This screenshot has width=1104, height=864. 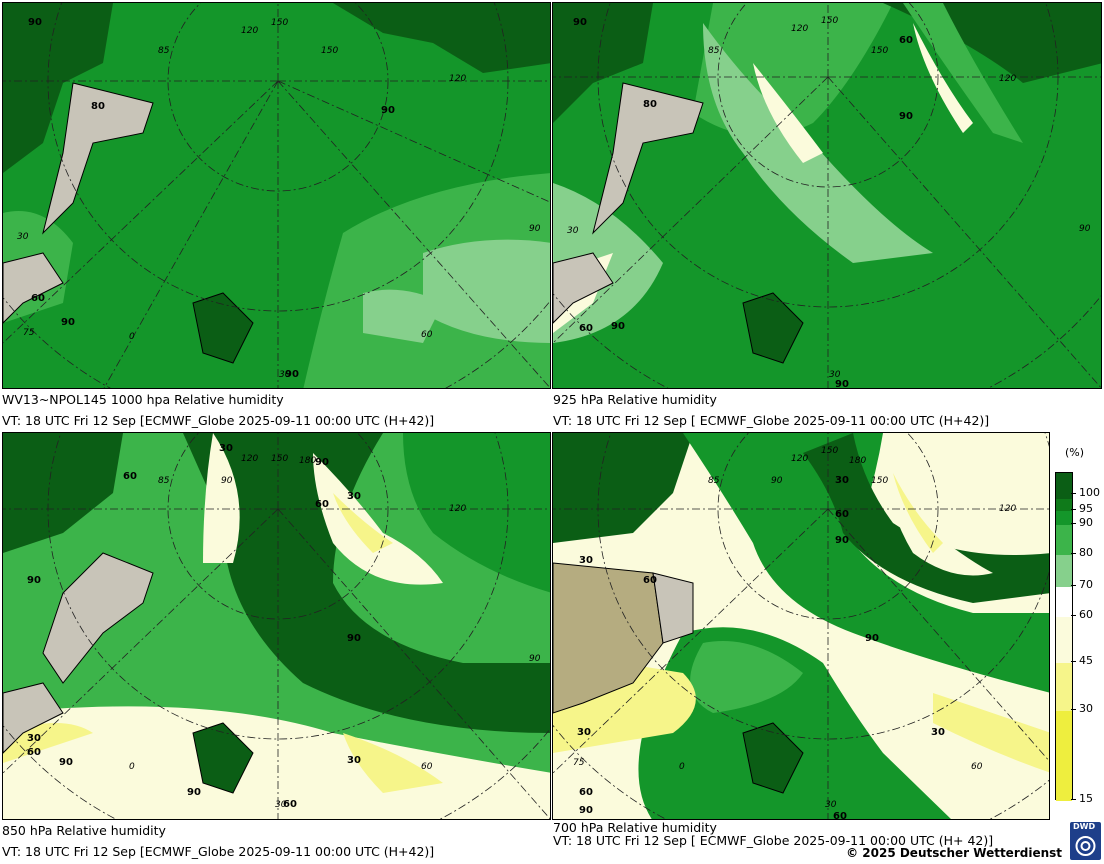 I want to click on copyright-text: © 2025 Deutscher Wetterdienst, so click(x=954, y=853).